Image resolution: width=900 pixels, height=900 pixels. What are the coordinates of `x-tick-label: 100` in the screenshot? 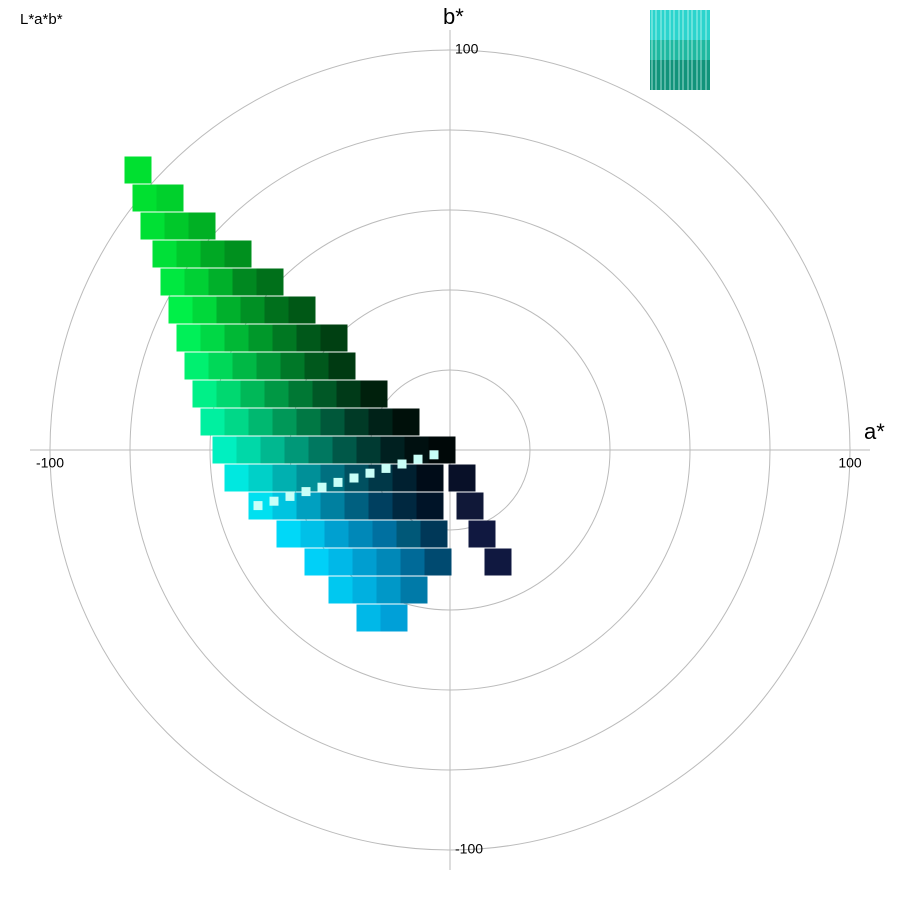 It's located at (850, 463).